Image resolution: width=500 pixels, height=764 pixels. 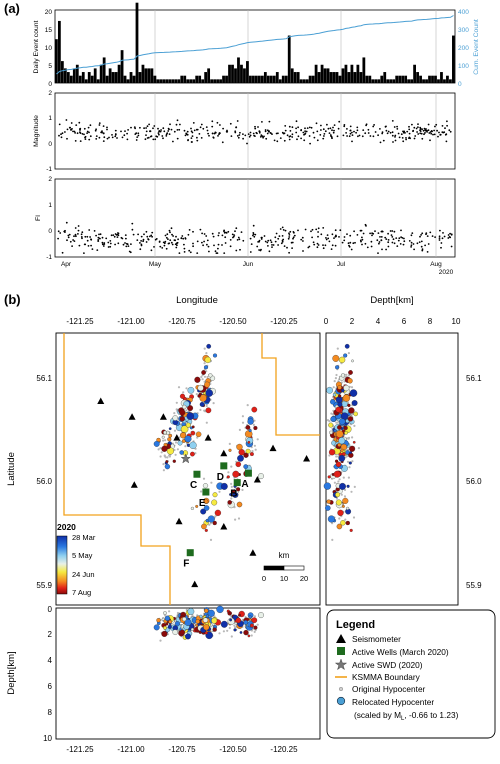 What do you see at coordinates (460, 84) in the screenshot?
I see `ytick-right-0: 0` at bounding box center [460, 84].